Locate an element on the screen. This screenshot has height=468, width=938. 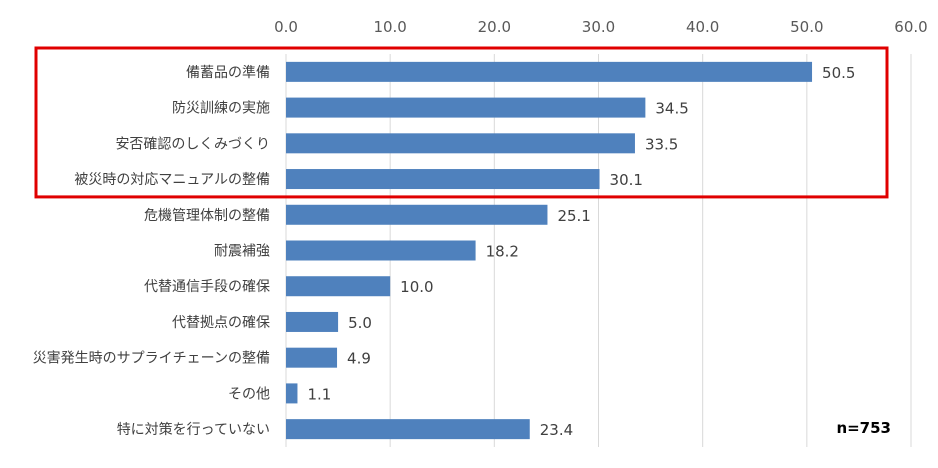
category-label: 被災時の対応マニュアルの整備 is located at coordinates (172, 180).